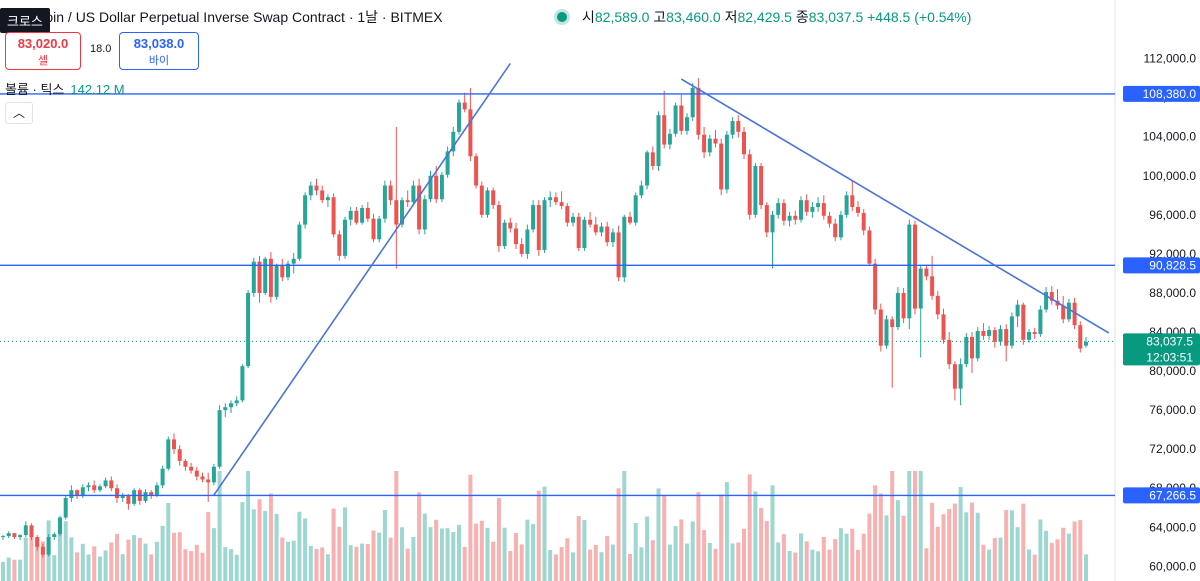 The width and height of the screenshot is (1200, 581). Describe the element at coordinates (35, 89) in the screenshot. I see `volume-label: 볼륨 · 틱스` at that location.